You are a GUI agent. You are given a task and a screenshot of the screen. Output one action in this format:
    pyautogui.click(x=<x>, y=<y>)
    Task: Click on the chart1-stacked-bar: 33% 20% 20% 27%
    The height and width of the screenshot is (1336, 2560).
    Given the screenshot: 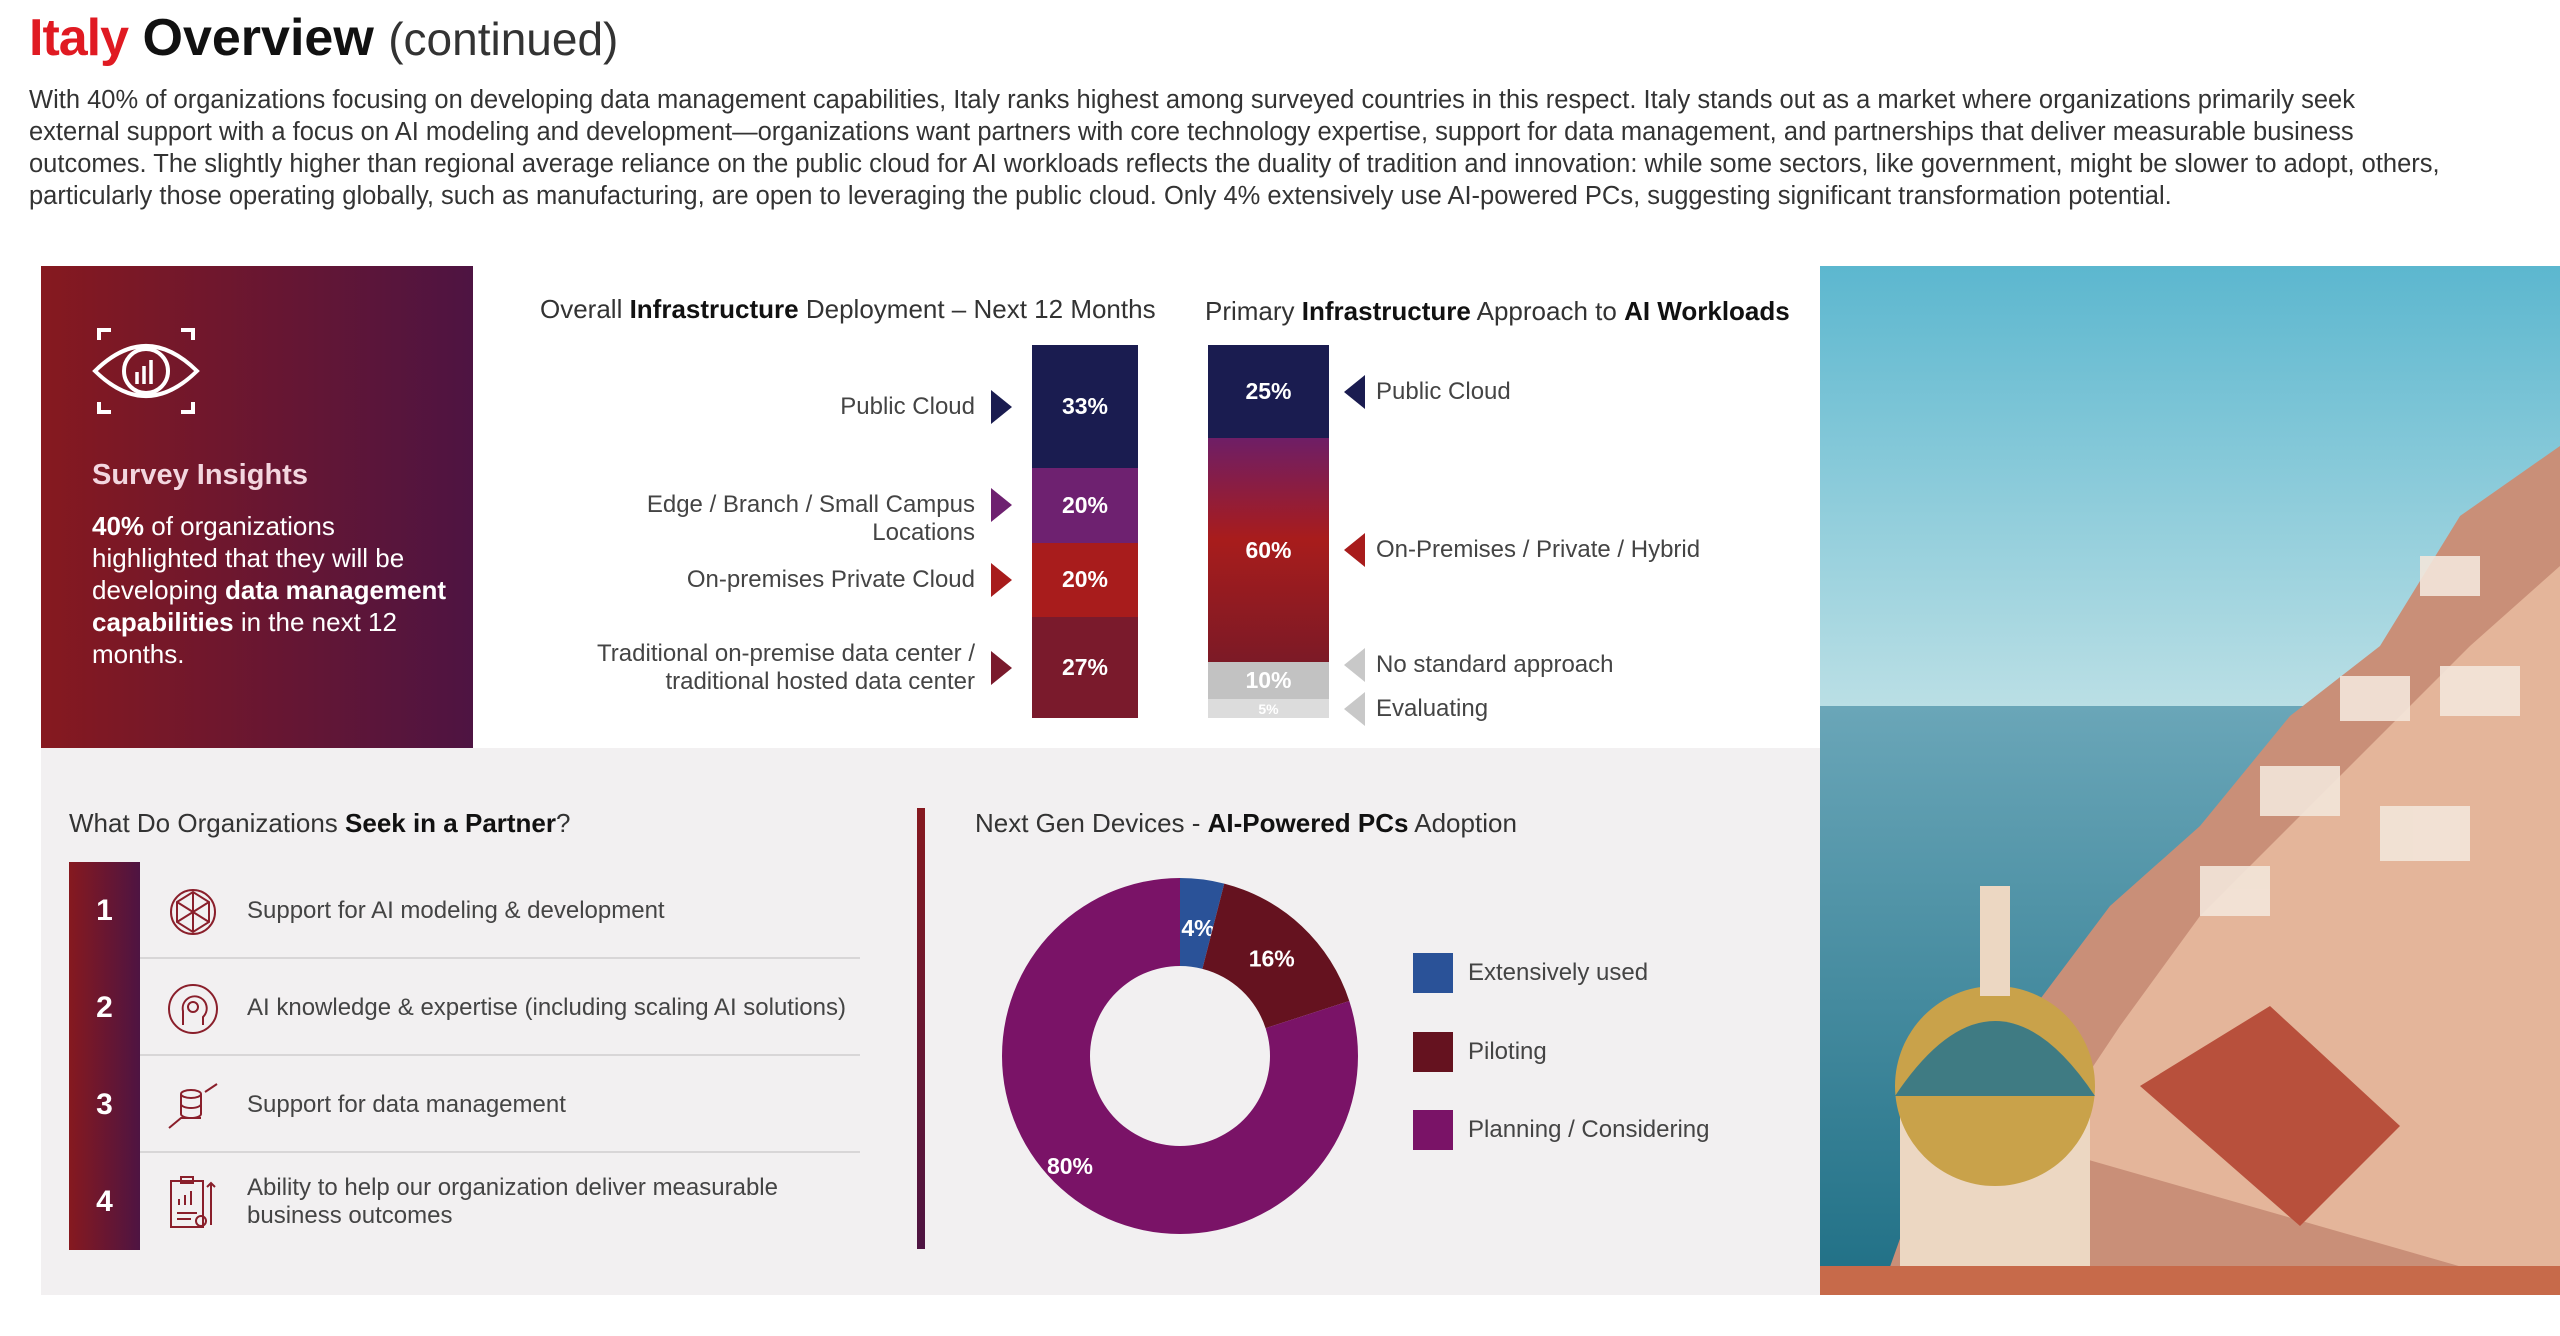 What is the action you would take?
    pyautogui.click(x=1085, y=531)
    